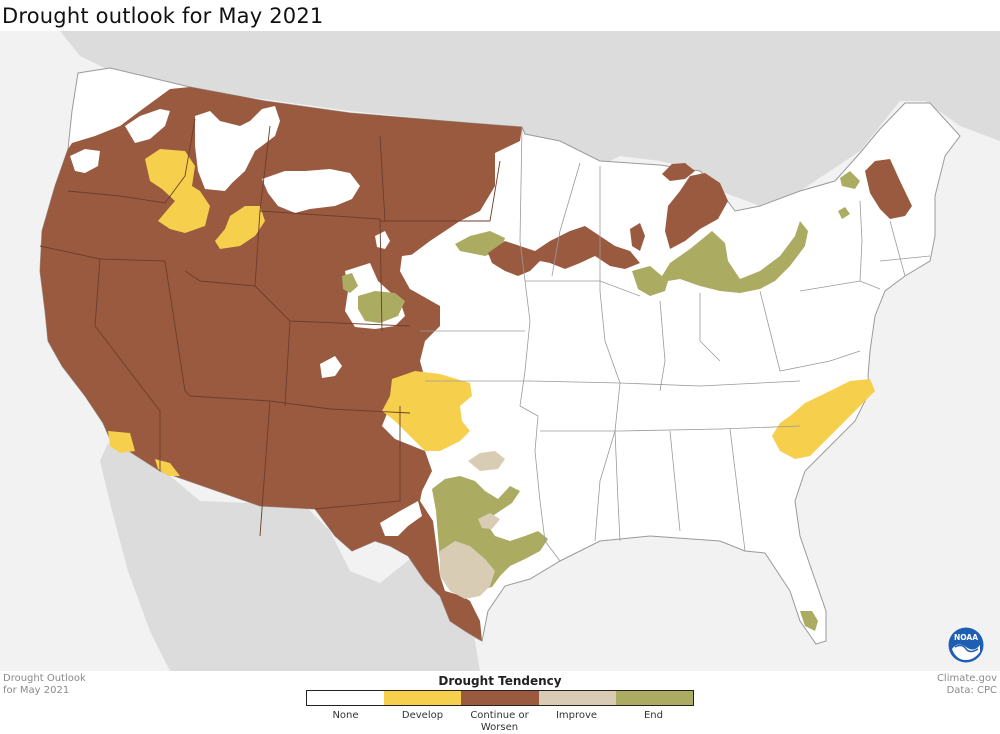 The height and width of the screenshot is (734, 1000). I want to click on none-hole-ks-spot, so click(331, 367).